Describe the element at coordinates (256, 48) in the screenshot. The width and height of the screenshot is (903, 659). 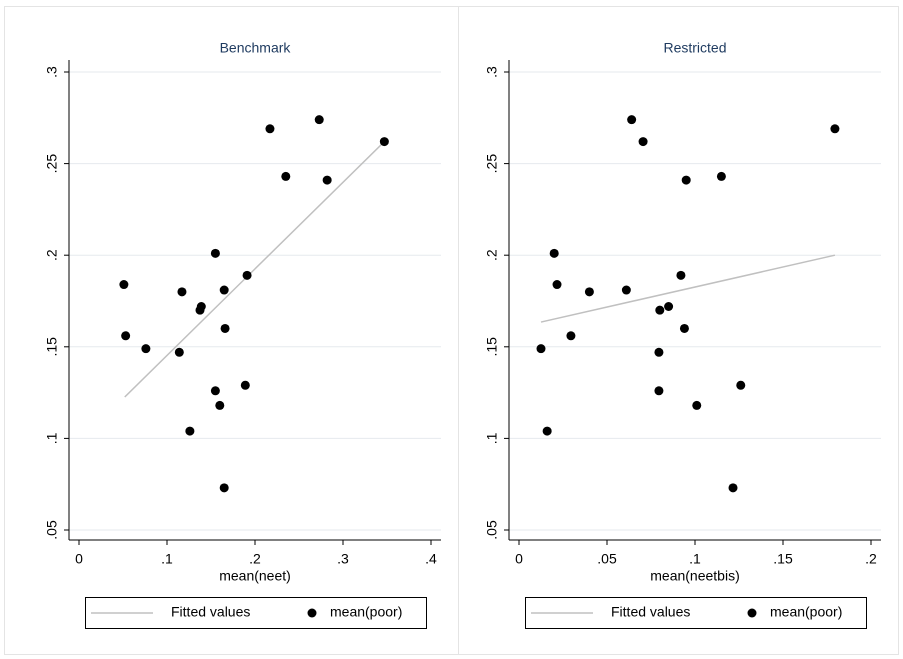
I see `panel-title: Benchmark` at that location.